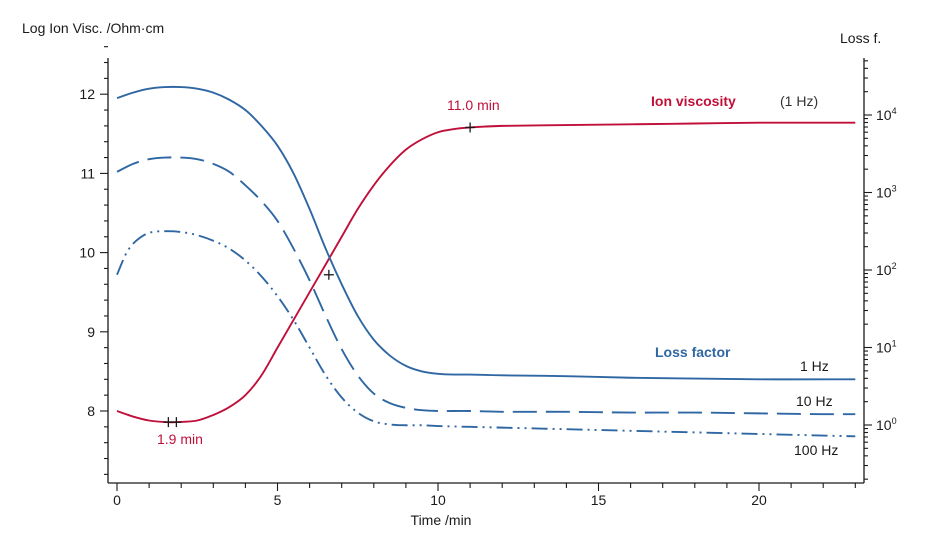 This screenshot has height=534, width=938. What do you see at coordinates (886, 347) in the screenshot?
I see `y-right-tick-label: 10¹` at bounding box center [886, 347].